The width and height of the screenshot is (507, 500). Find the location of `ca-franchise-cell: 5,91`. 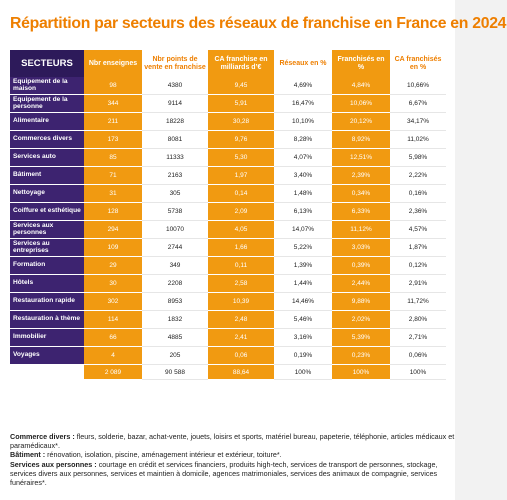

ca-franchise-cell: 5,91 is located at coordinates (241, 103).